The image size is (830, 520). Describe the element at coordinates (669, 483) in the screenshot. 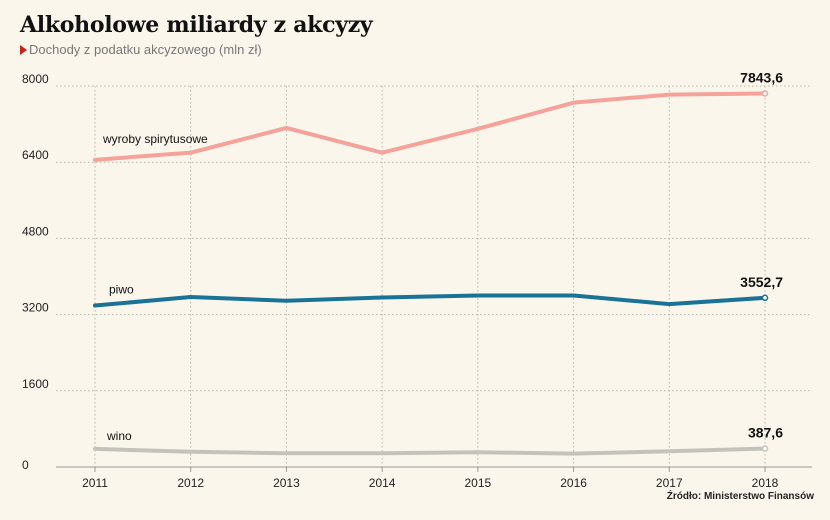

I see `x-tick-label: 2017` at that location.